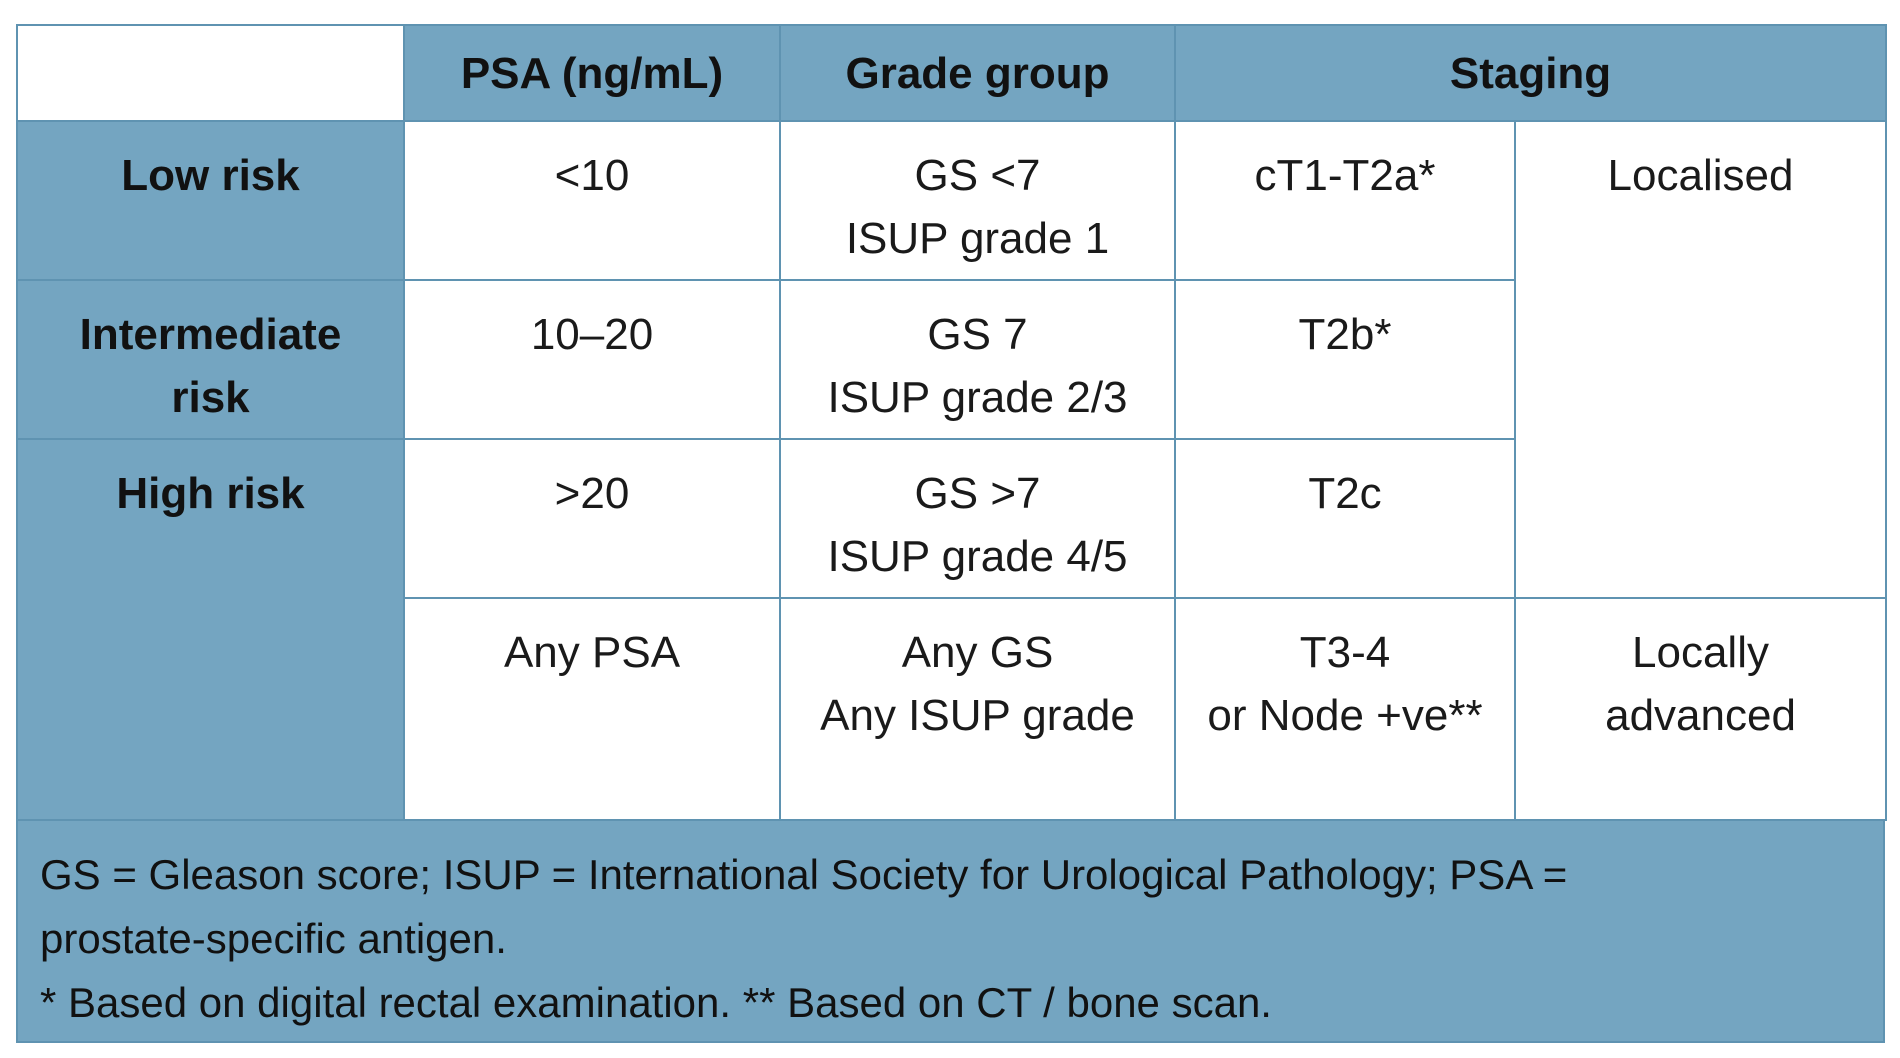 This screenshot has height=1058, width=1900. I want to click on cell-stage-intermediate: T2b*, so click(1345, 359).